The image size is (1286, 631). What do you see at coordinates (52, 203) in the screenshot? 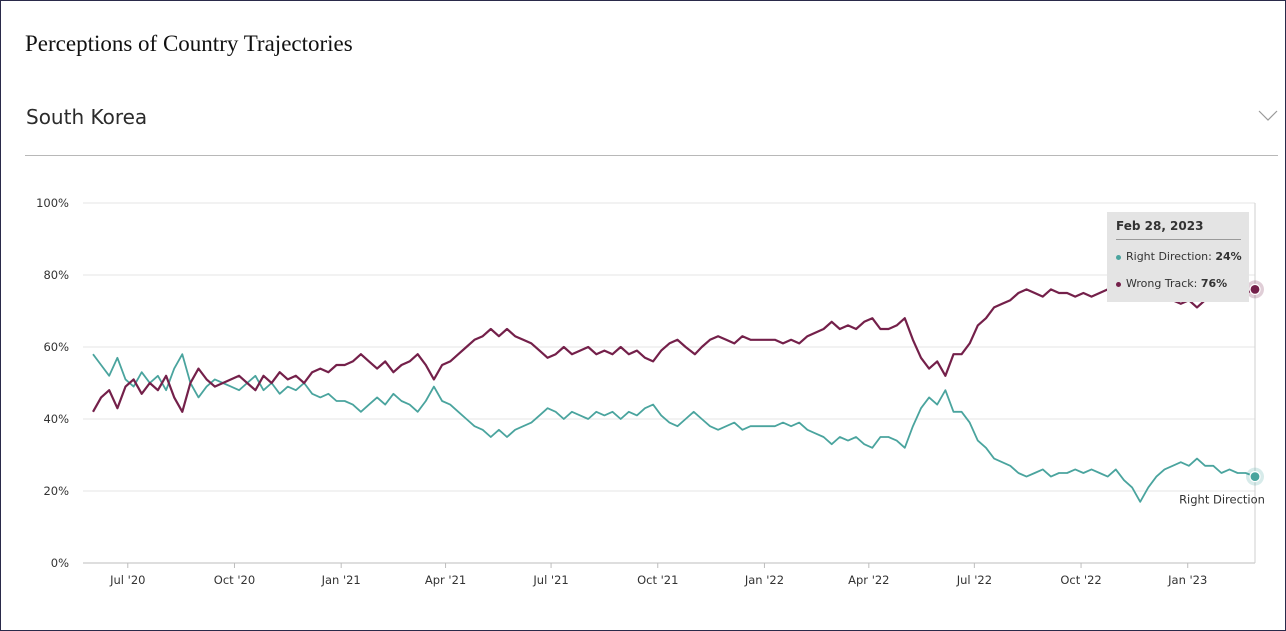
I see `y-tick-label: 100%` at bounding box center [52, 203].